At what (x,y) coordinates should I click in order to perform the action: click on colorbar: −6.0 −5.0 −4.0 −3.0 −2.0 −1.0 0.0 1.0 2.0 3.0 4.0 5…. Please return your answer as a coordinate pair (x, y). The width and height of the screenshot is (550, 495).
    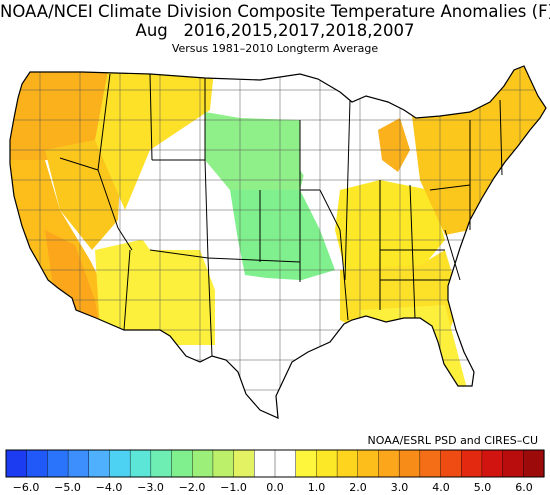
    Looking at the image, I should click on (275, 471).